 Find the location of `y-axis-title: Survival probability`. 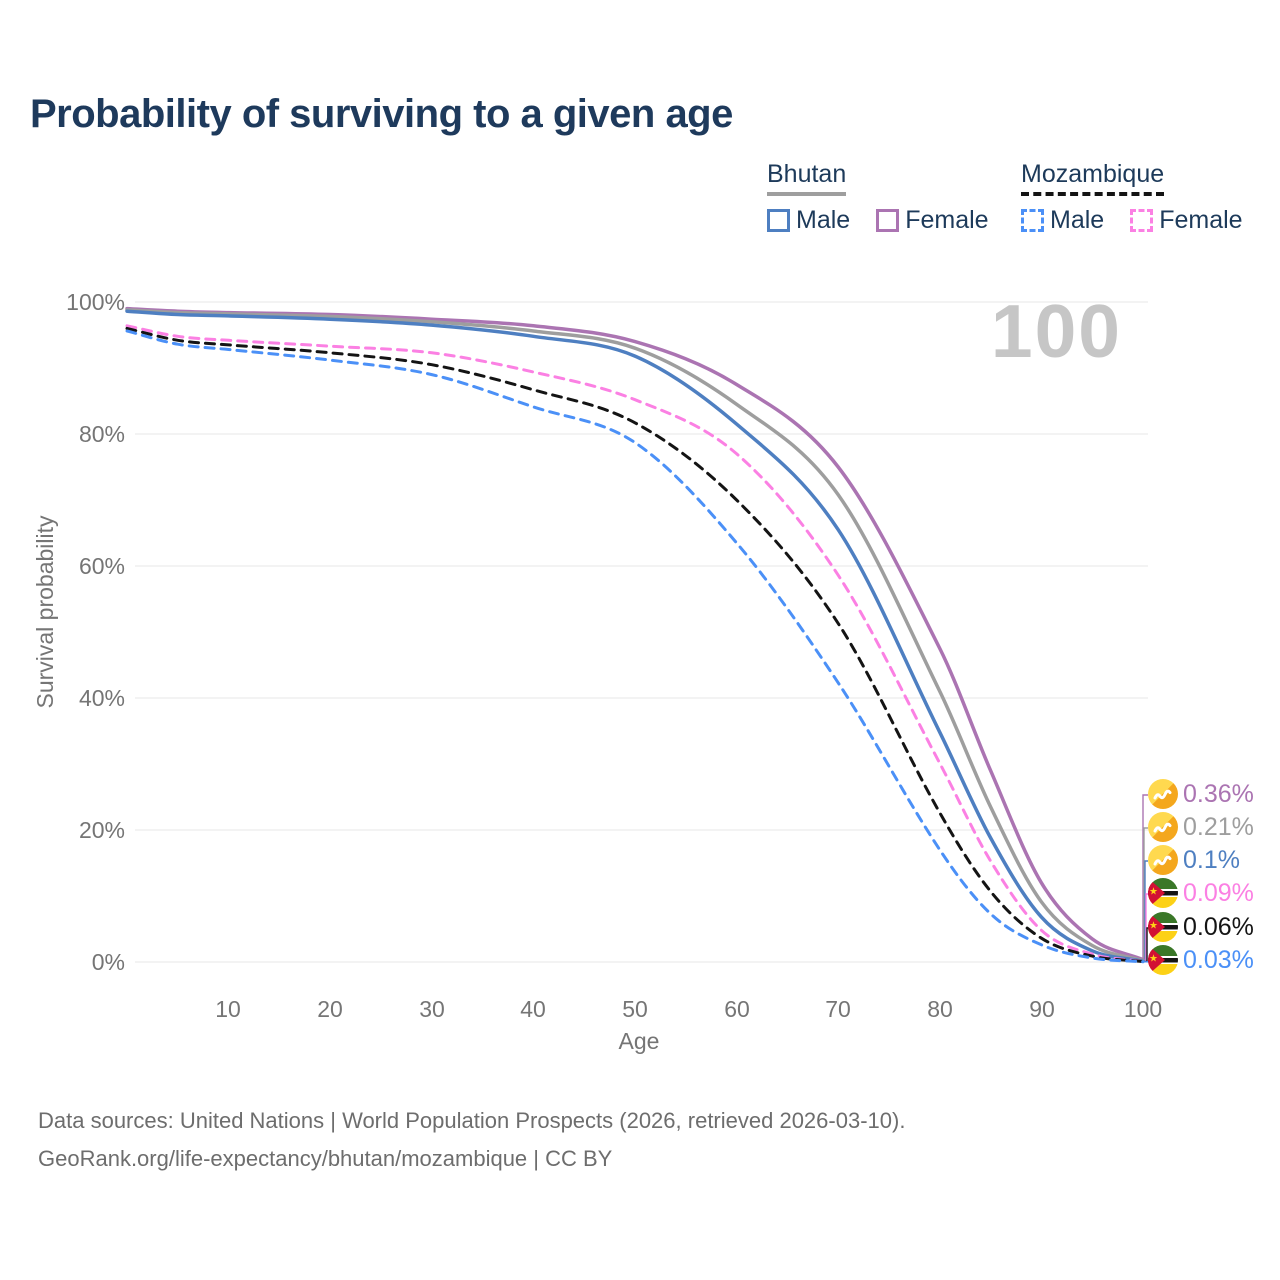

y-axis-title: Survival probability is located at coordinates (45, 612).